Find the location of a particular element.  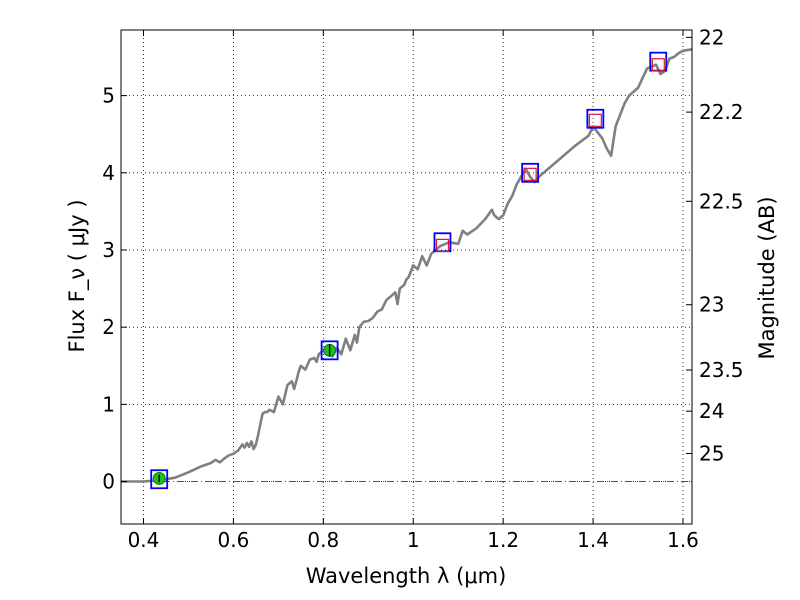

y-axis-label: Flux F_ν ( μJy ) is located at coordinates (77, 275).